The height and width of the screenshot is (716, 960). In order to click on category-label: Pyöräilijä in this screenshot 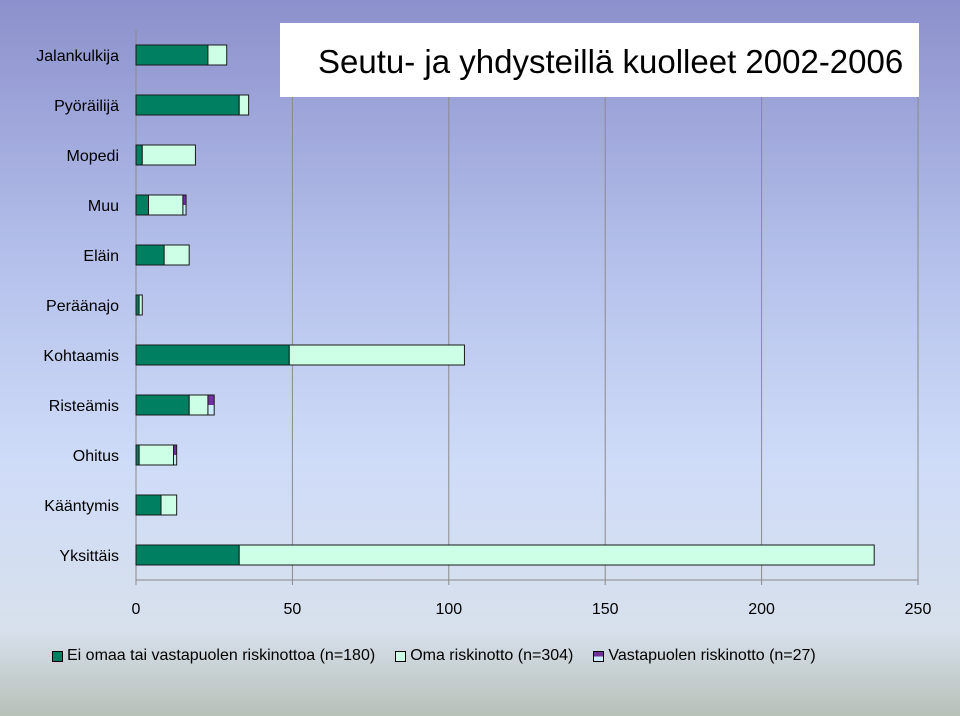, I will do `click(86, 106)`.